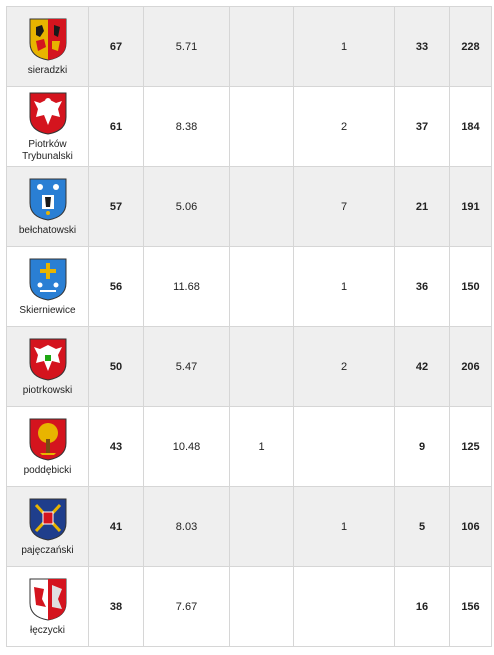  What do you see at coordinates (470, 526) in the screenshot?
I see `pink-cell: 106` at bounding box center [470, 526].